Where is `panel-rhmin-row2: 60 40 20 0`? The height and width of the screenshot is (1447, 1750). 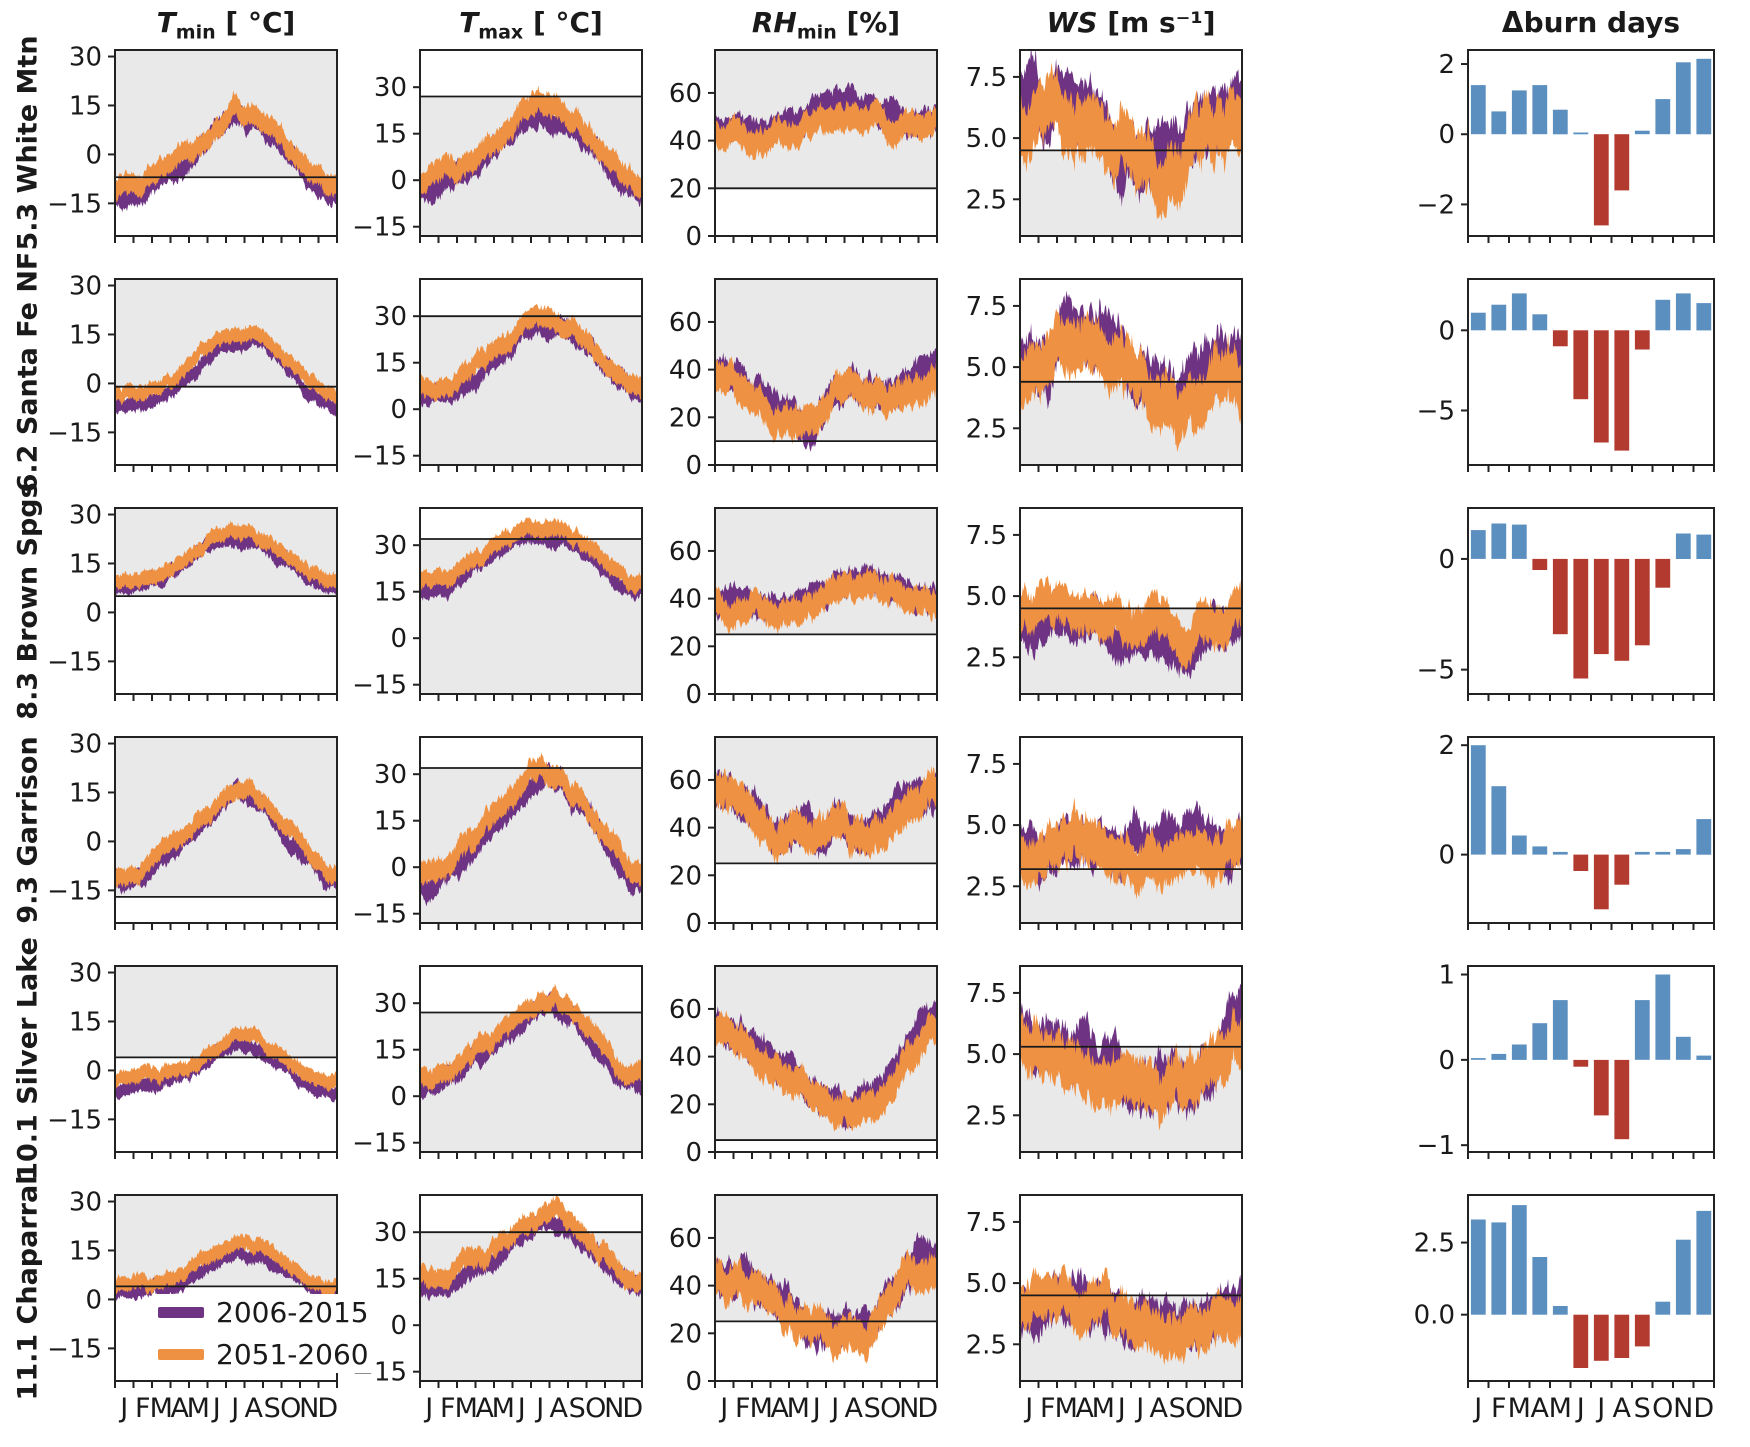 panel-rhmin-row2: 60 40 20 0 is located at coordinates (803, 608).